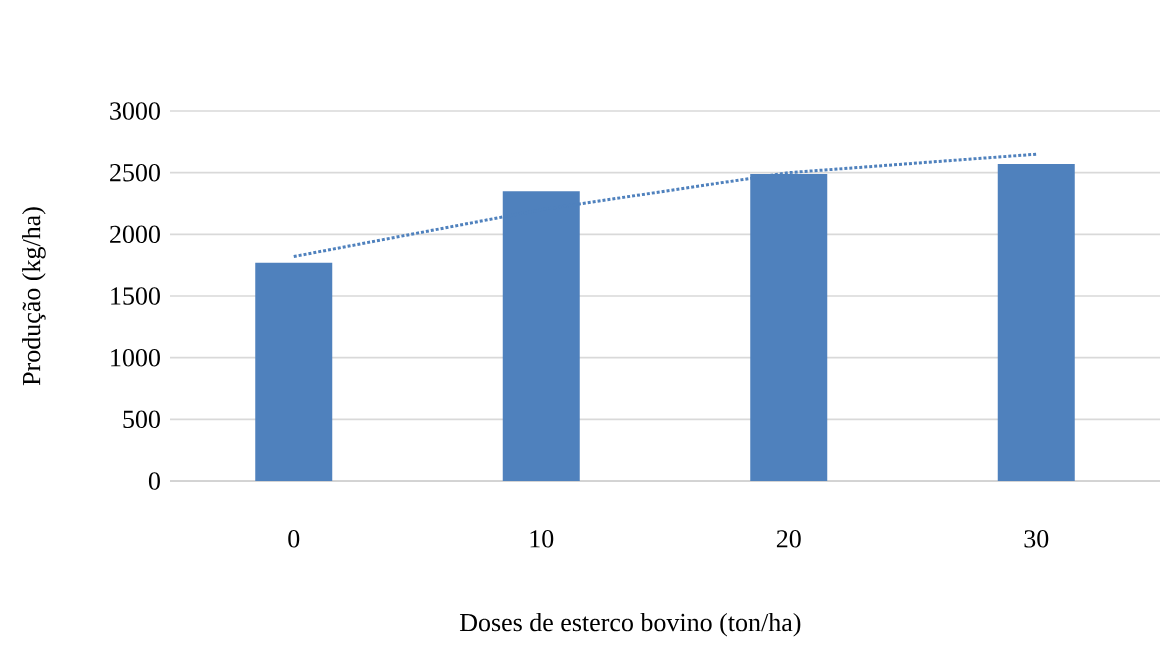 The image size is (1163, 672). I want to click on x-tick-label: 0, so click(294, 539).